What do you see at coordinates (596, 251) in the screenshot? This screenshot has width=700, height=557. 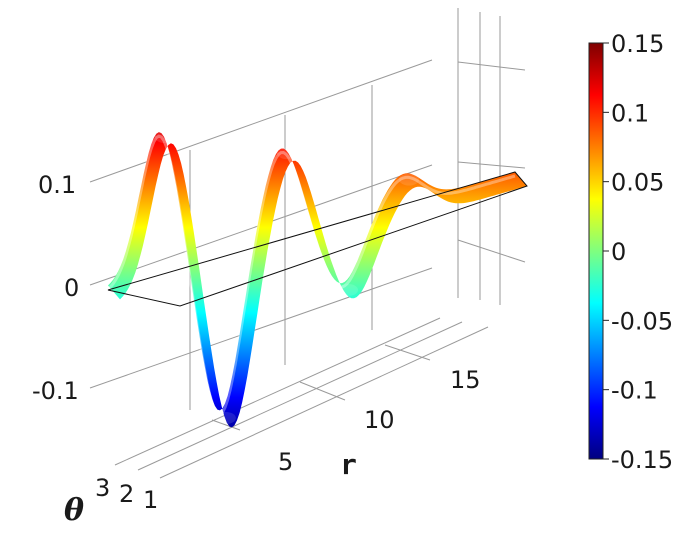 I see `colorbar-gradient` at bounding box center [596, 251].